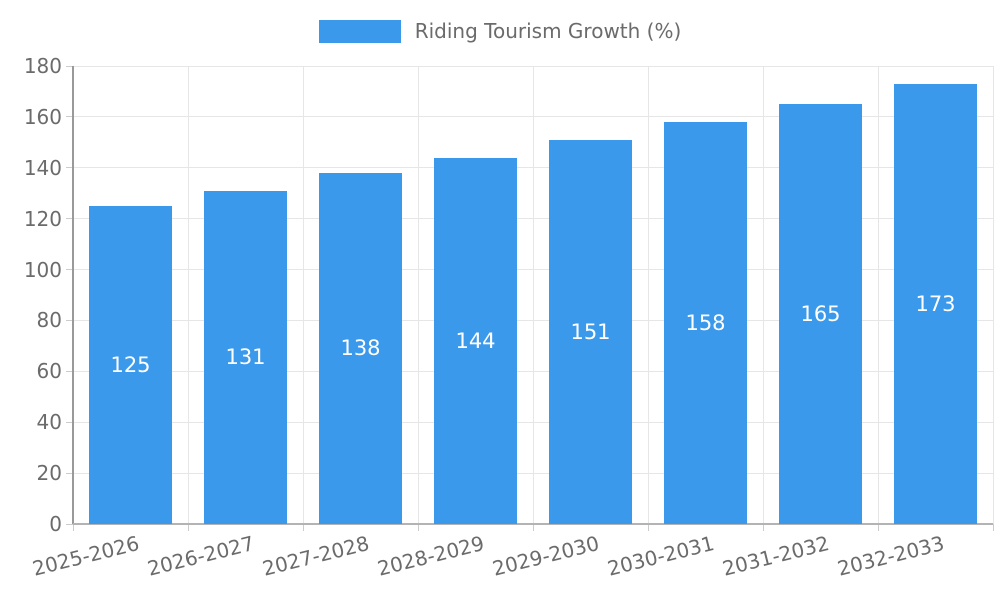 Image resolution: width=1000 pixels, height=600 pixels. I want to click on bar: 125, so click(130, 364).